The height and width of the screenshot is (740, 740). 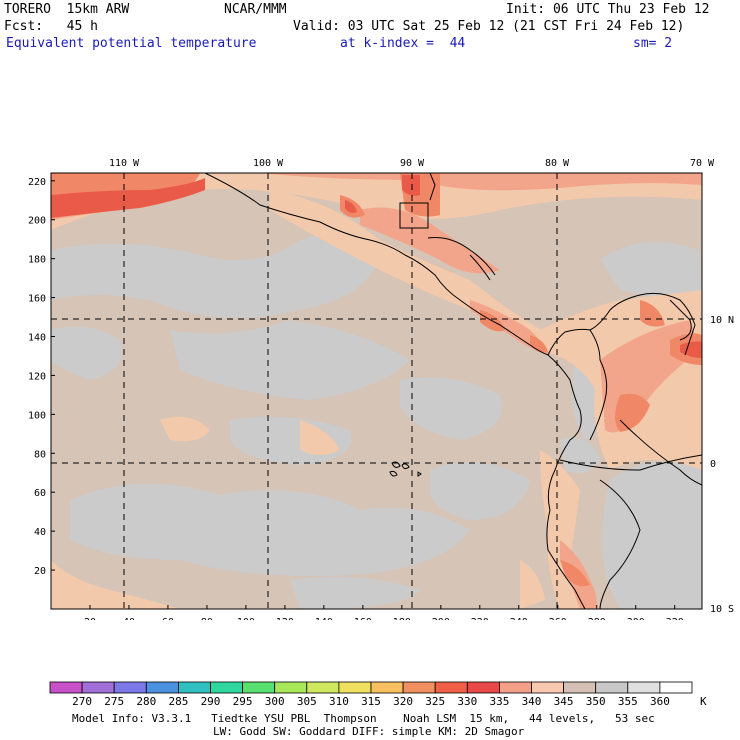 I want to click on galapagos-islands, so click(x=405, y=469).